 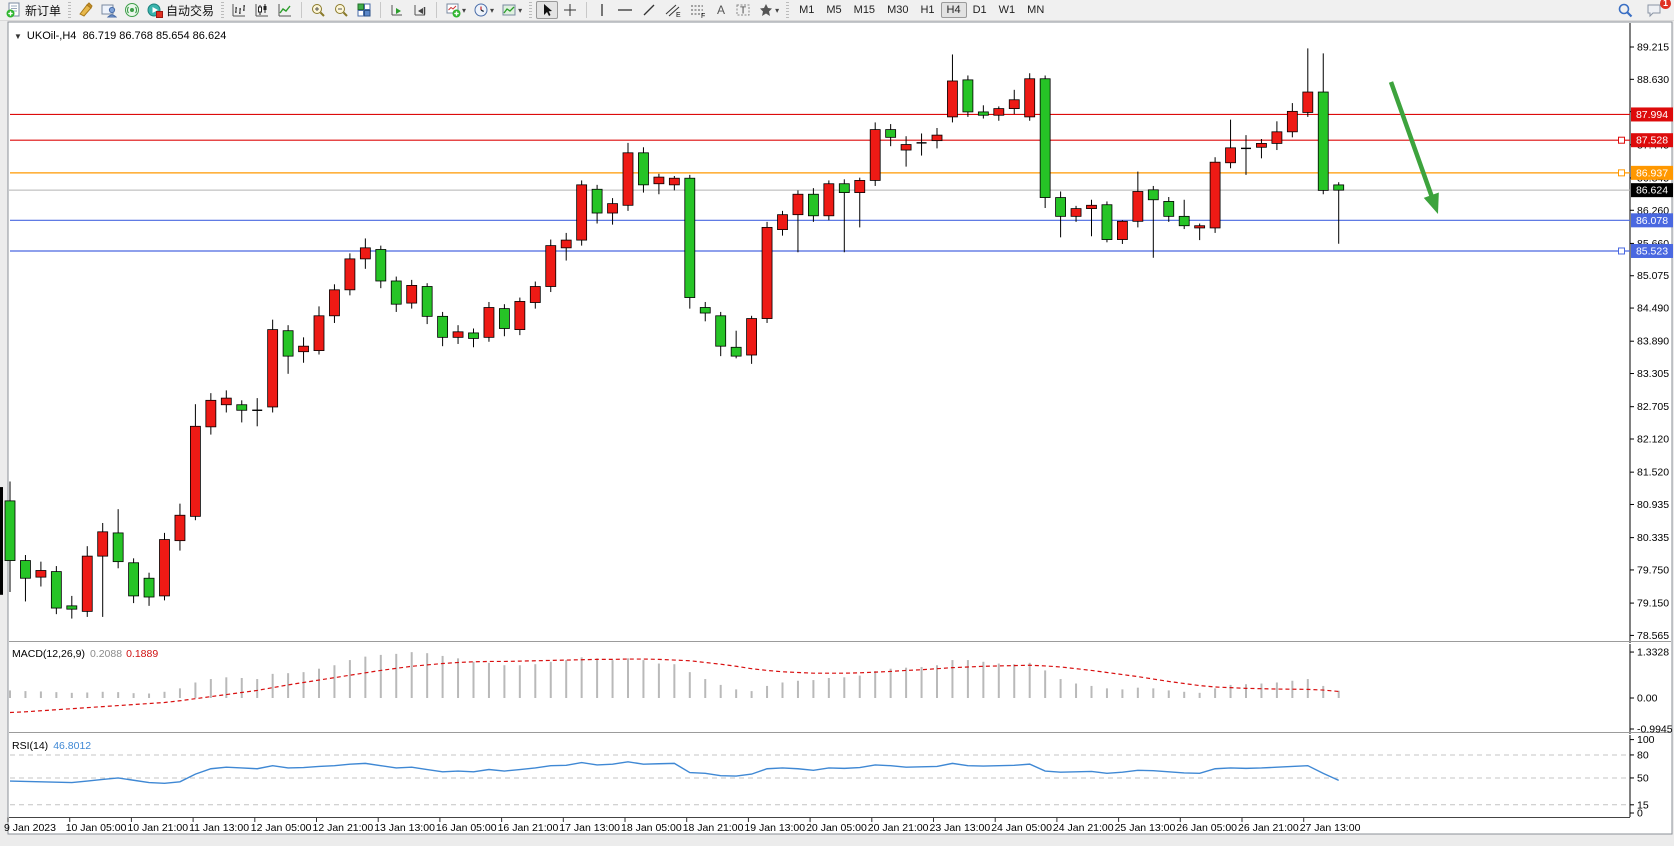 What do you see at coordinates (109, 10) in the screenshot?
I see `profile-button` at bounding box center [109, 10].